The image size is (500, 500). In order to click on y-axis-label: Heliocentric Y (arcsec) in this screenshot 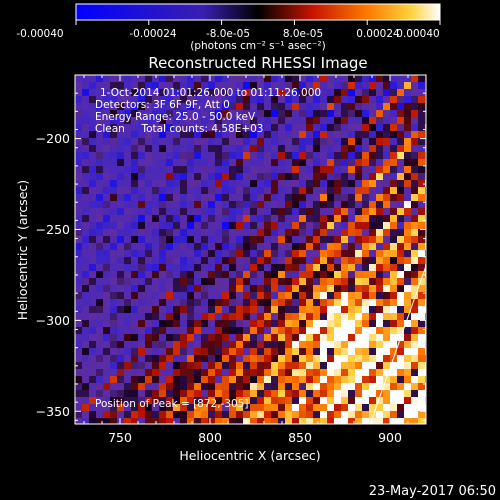, I will do `click(22, 250)`.